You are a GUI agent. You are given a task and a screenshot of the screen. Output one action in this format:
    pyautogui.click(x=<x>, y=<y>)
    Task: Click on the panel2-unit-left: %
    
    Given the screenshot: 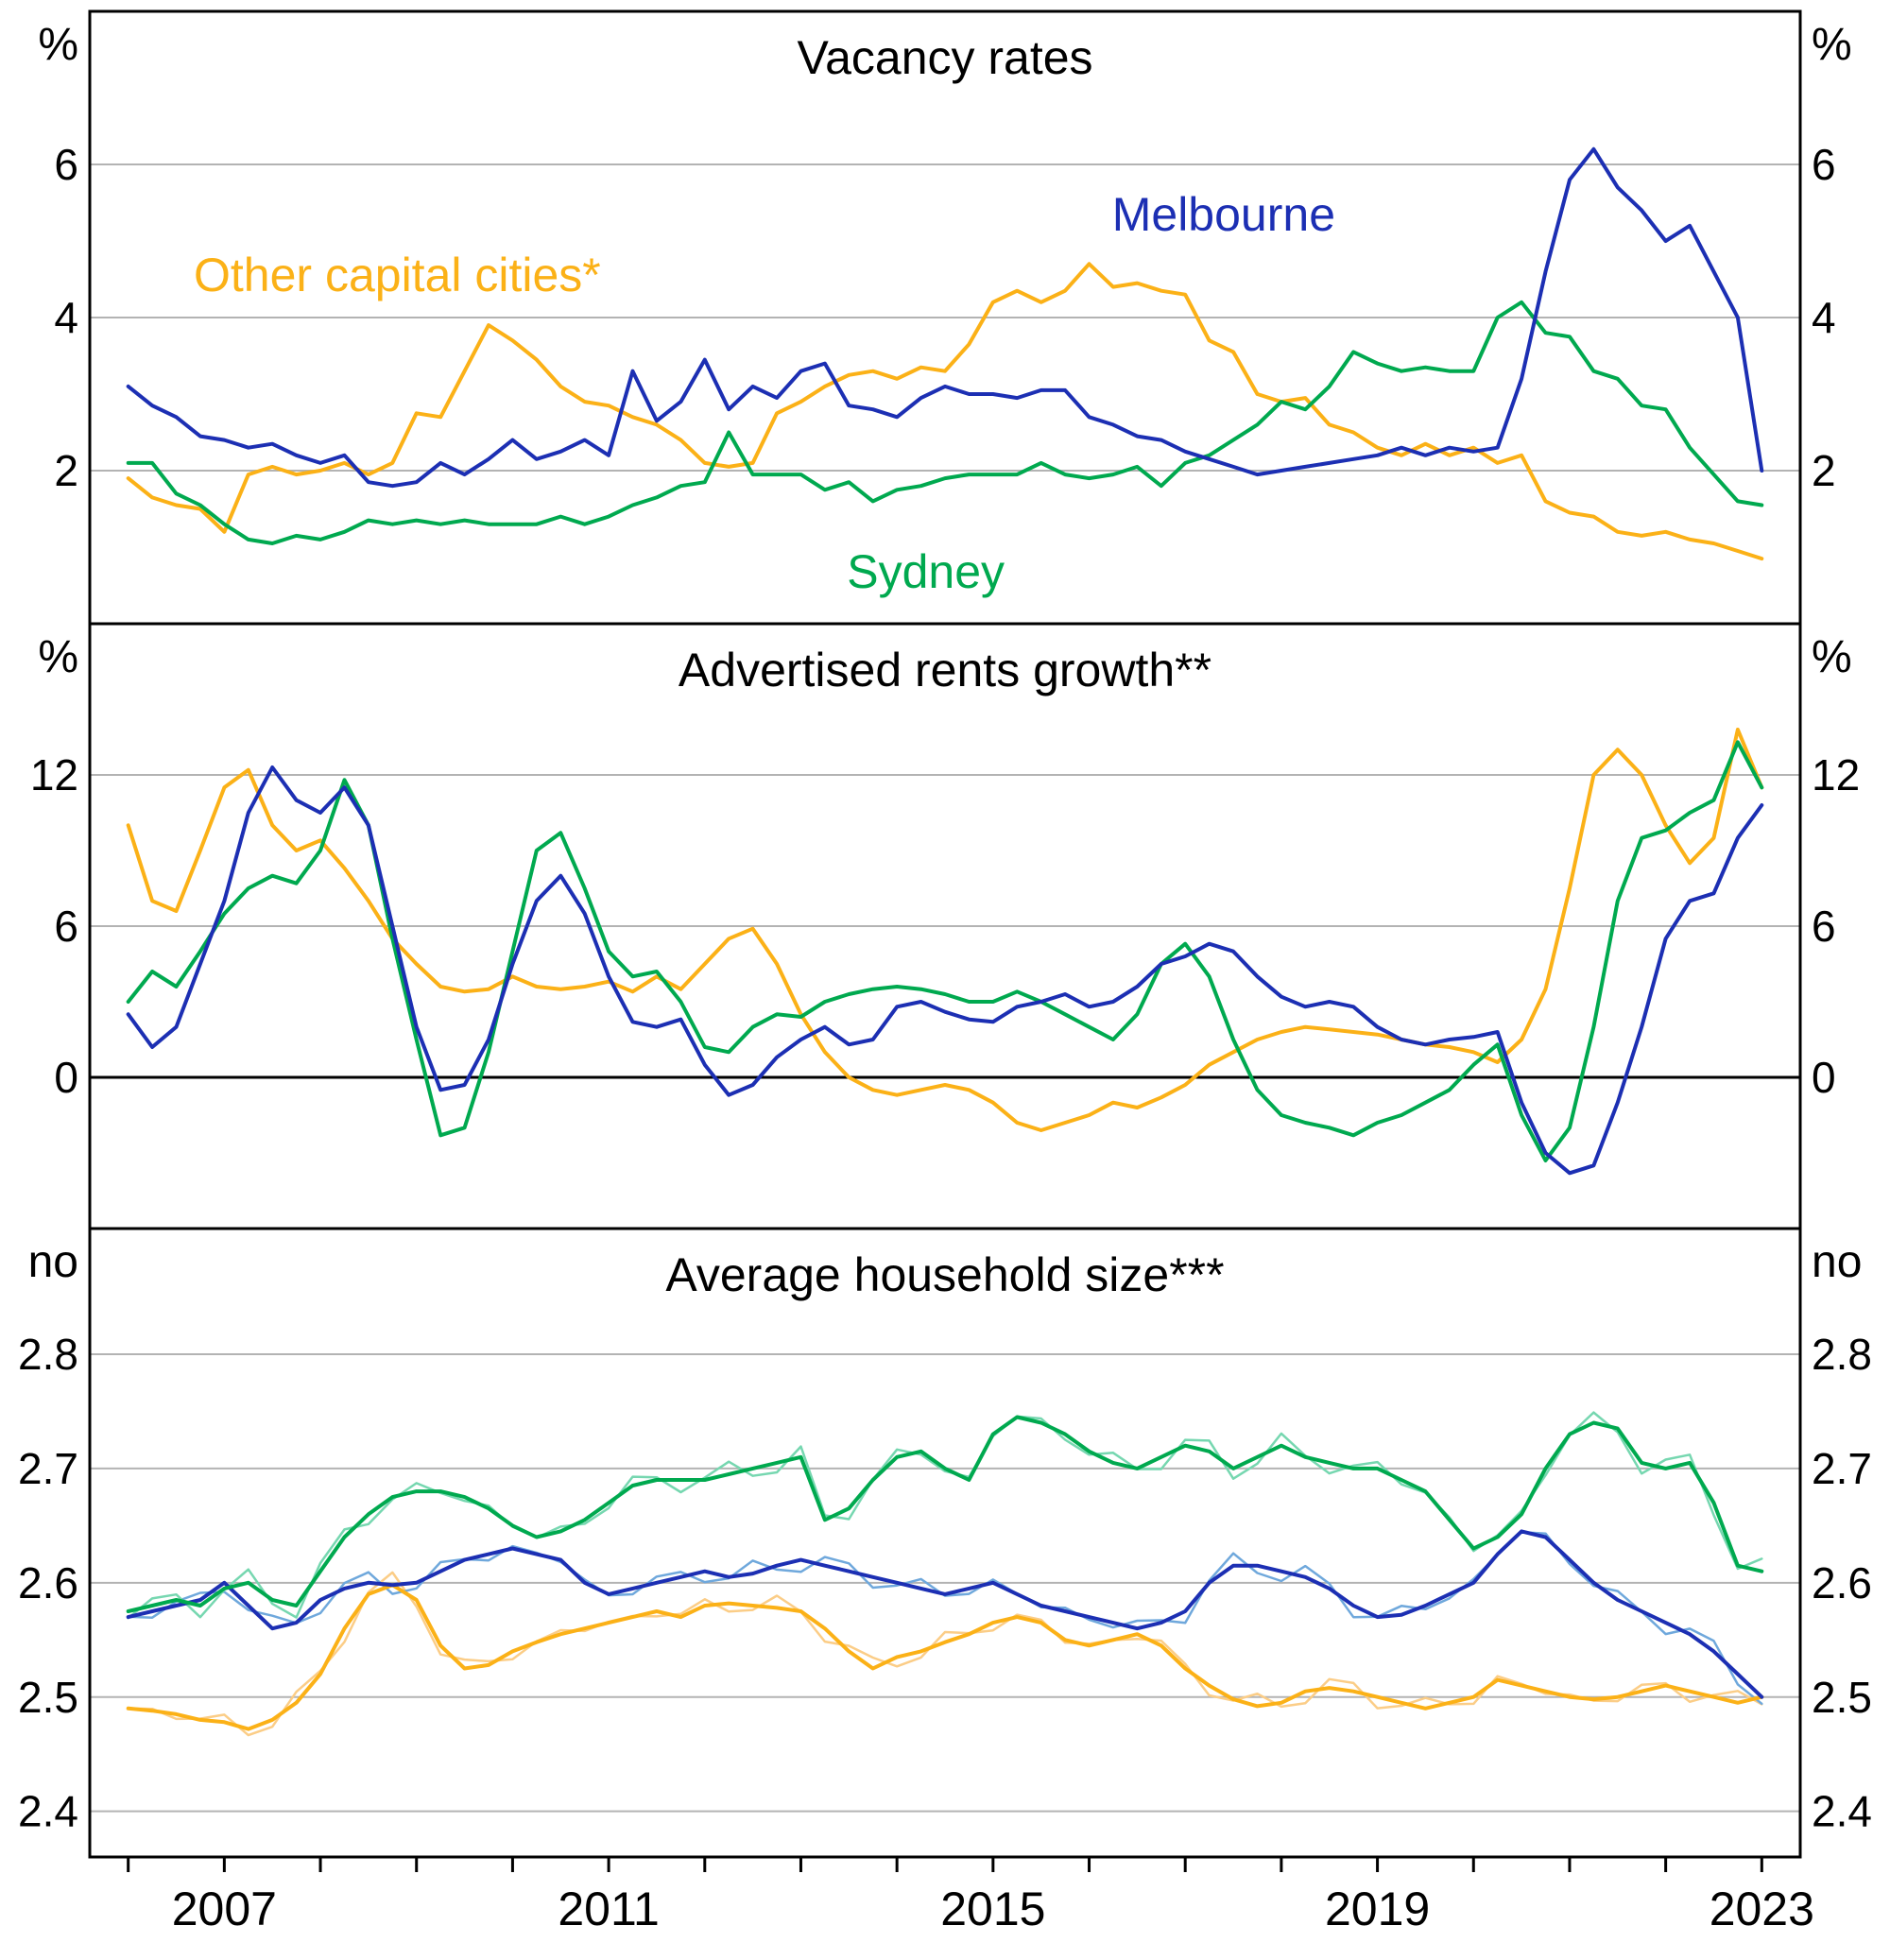 What is the action you would take?
    pyautogui.click(x=58, y=657)
    